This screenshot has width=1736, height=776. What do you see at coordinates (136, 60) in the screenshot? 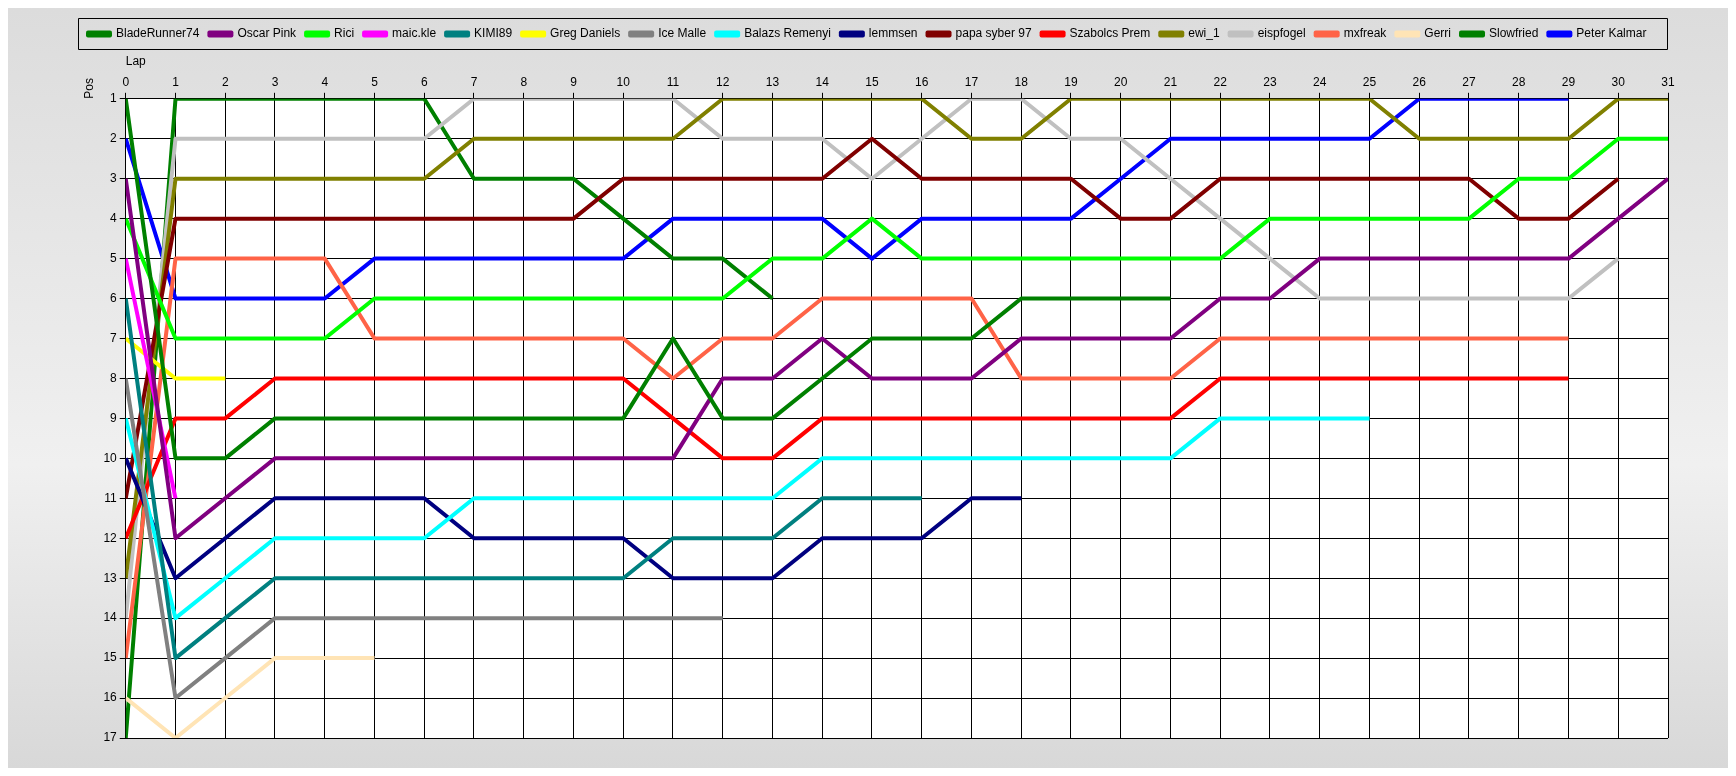
I see `x-axis-title: Lap` at bounding box center [136, 60].